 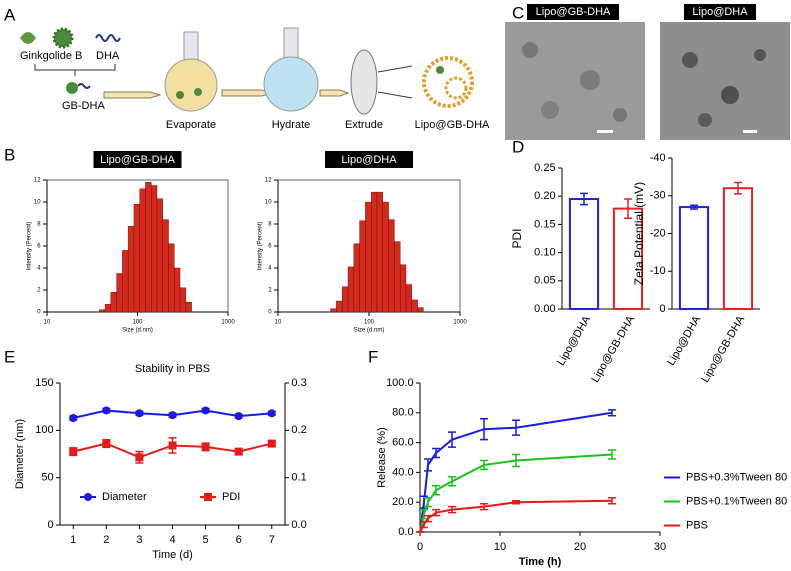 I want to click on y-tick-label: 8, so click(x=39, y=225).